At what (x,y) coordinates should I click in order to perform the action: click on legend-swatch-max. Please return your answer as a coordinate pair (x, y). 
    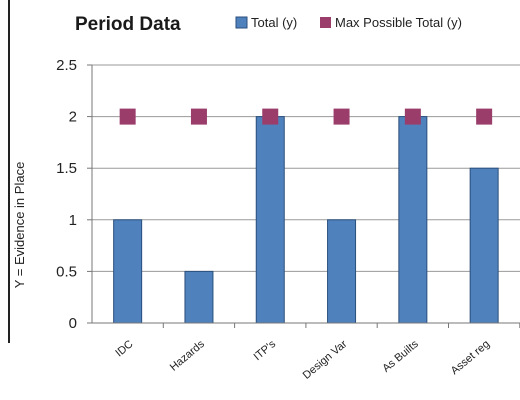
    Looking at the image, I should click on (325, 22).